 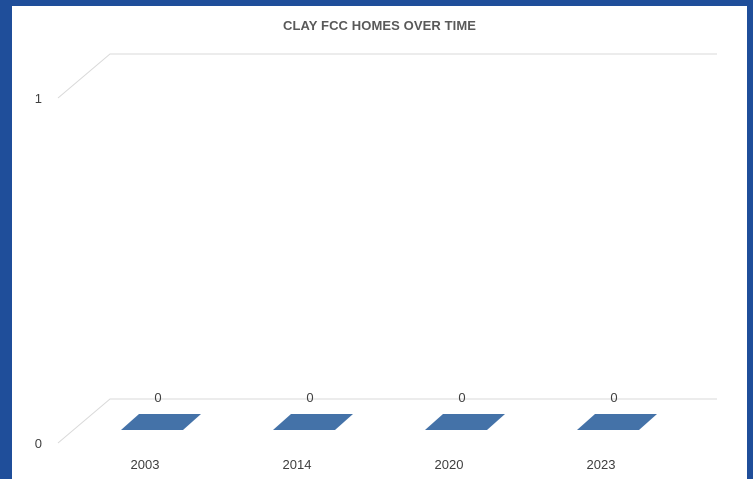 I want to click on gridline, so click(x=387, y=76).